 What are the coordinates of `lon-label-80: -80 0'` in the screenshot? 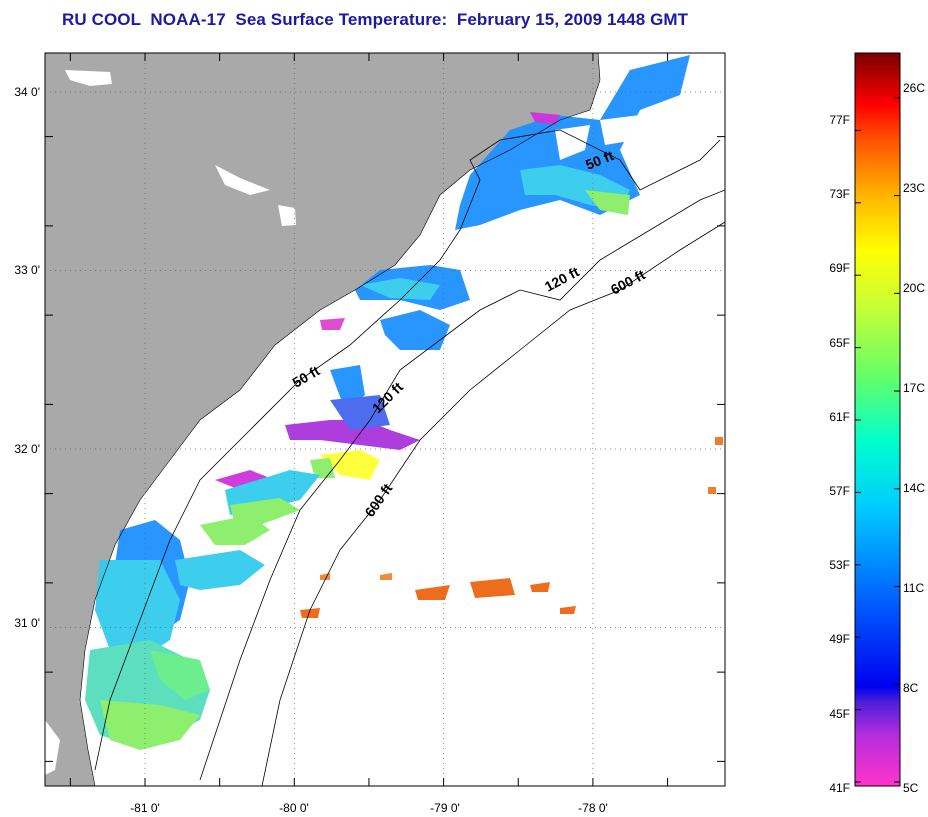 It's located at (294, 808).